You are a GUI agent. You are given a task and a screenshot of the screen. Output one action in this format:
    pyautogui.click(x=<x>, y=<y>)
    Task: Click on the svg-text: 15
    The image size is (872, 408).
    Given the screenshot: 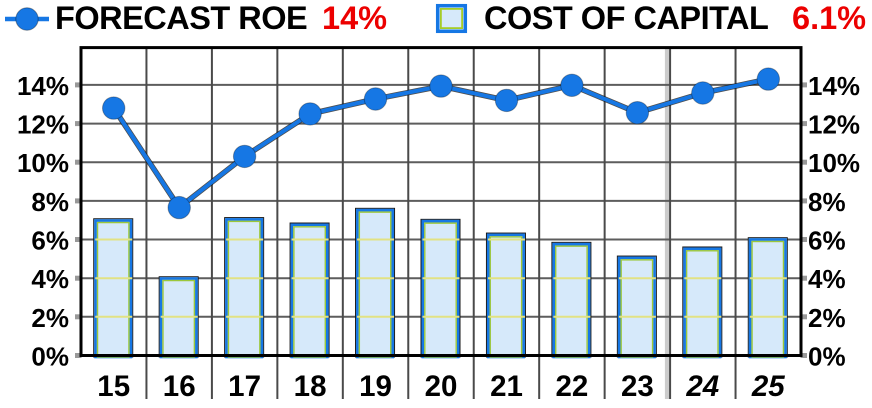 What is the action you would take?
    pyautogui.click(x=113, y=386)
    